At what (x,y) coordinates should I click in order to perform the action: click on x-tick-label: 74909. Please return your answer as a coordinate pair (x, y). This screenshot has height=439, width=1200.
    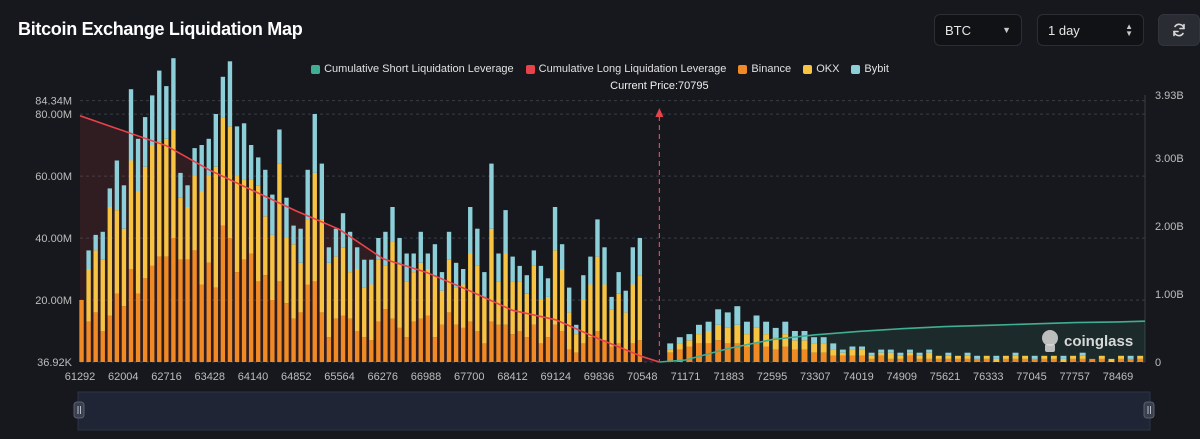
    Looking at the image, I should click on (901, 377).